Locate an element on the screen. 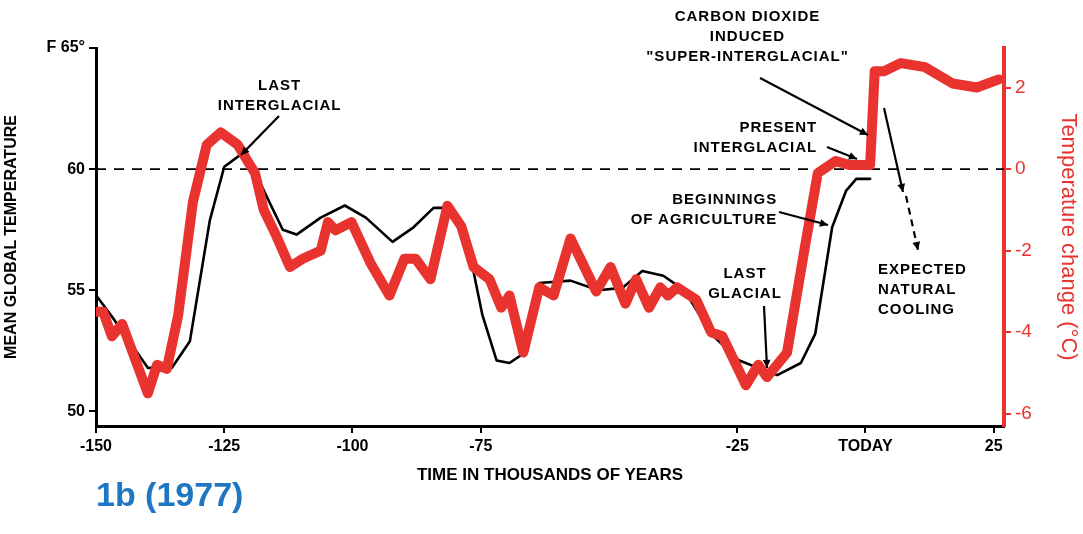  annotation: EXPECTED NATURAL COOLING is located at coordinates (922, 289).